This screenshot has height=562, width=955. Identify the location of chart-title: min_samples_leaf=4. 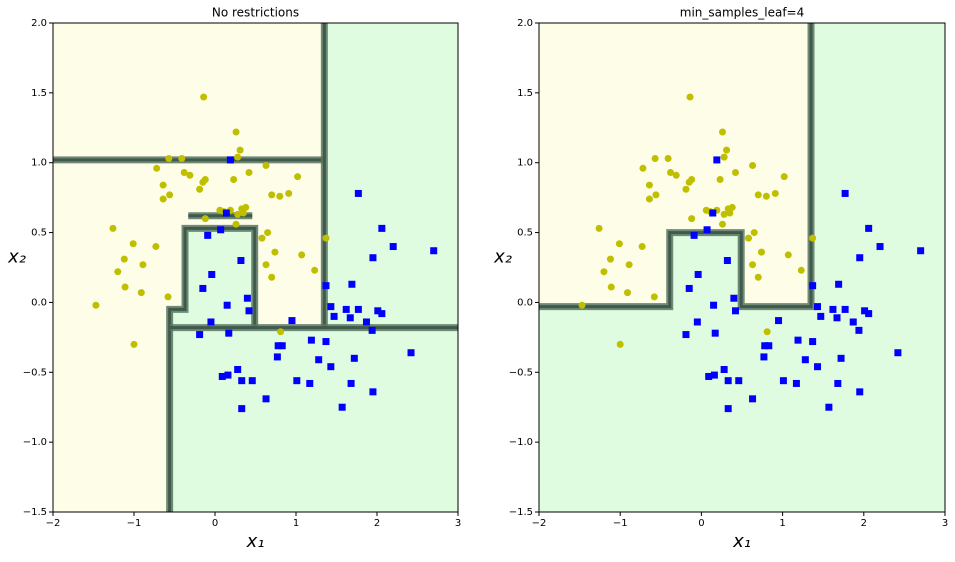
(742, 13).